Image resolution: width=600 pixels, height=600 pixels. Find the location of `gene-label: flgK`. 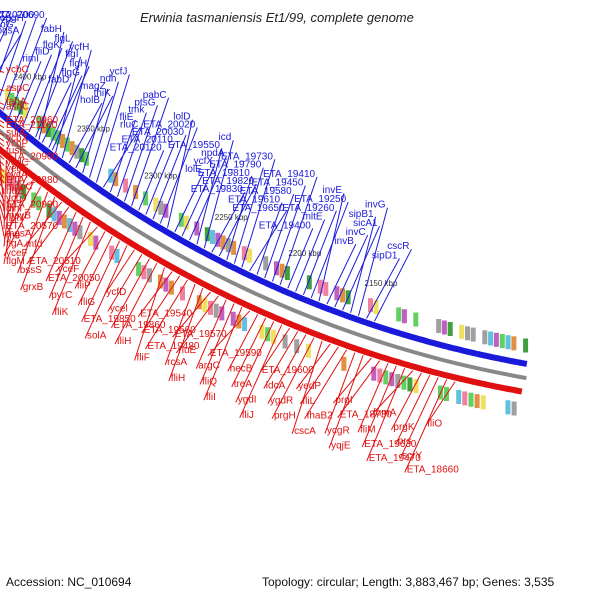

gene-label: flgK is located at coordinates (52, 45).